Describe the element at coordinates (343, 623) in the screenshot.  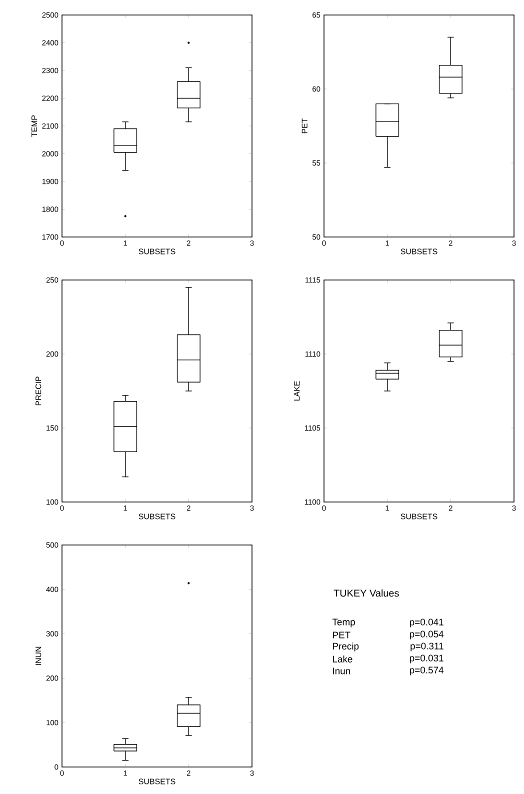
I see `text: Temp` at that location.